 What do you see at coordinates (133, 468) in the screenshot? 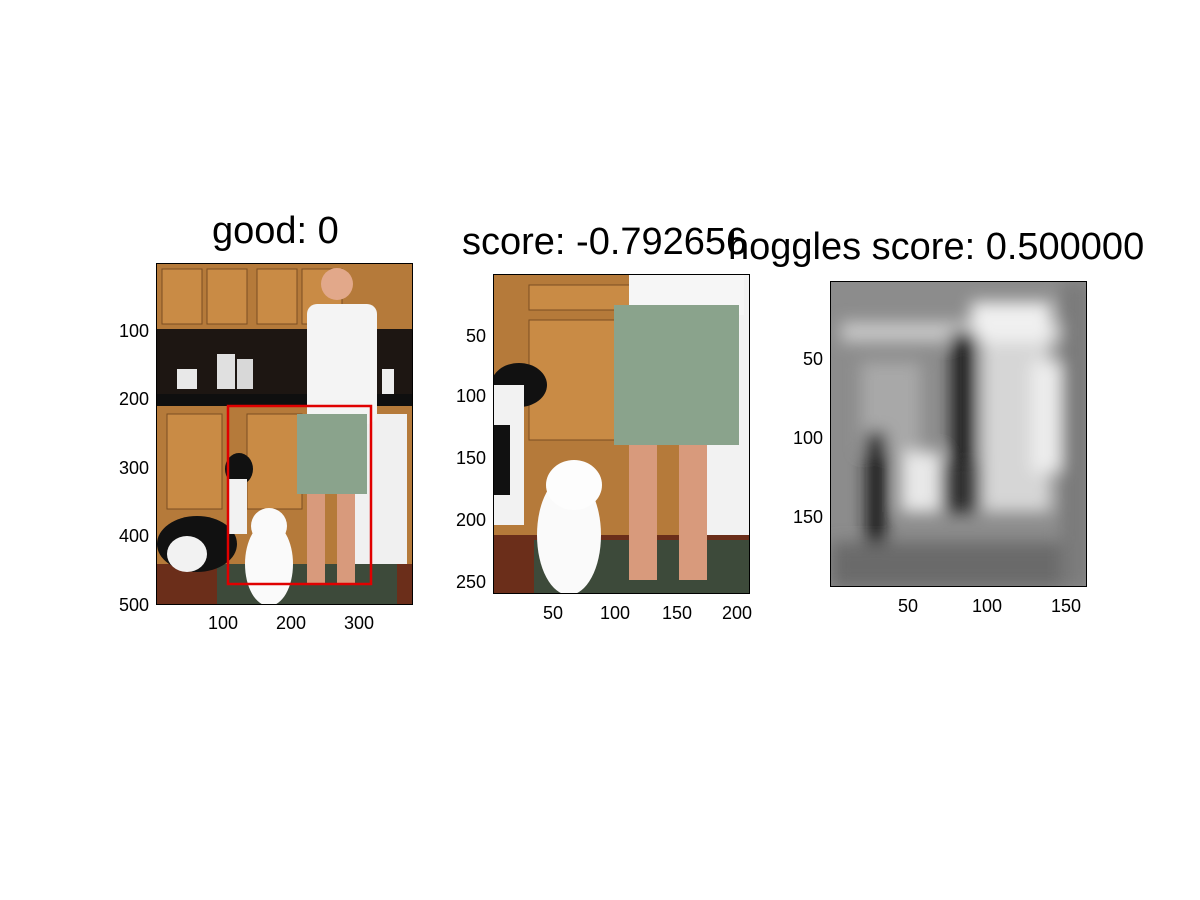
I see `panel1-ytick: 300` at bounding box center [133, 468].